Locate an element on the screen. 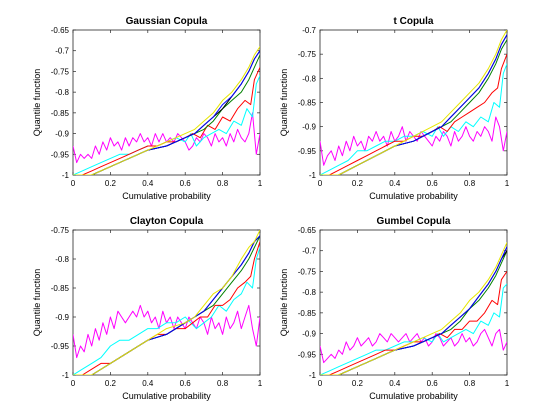 The width and height of the screenshot is (560, 420). chart-title: t Copula is located at coordinates (414, 21).